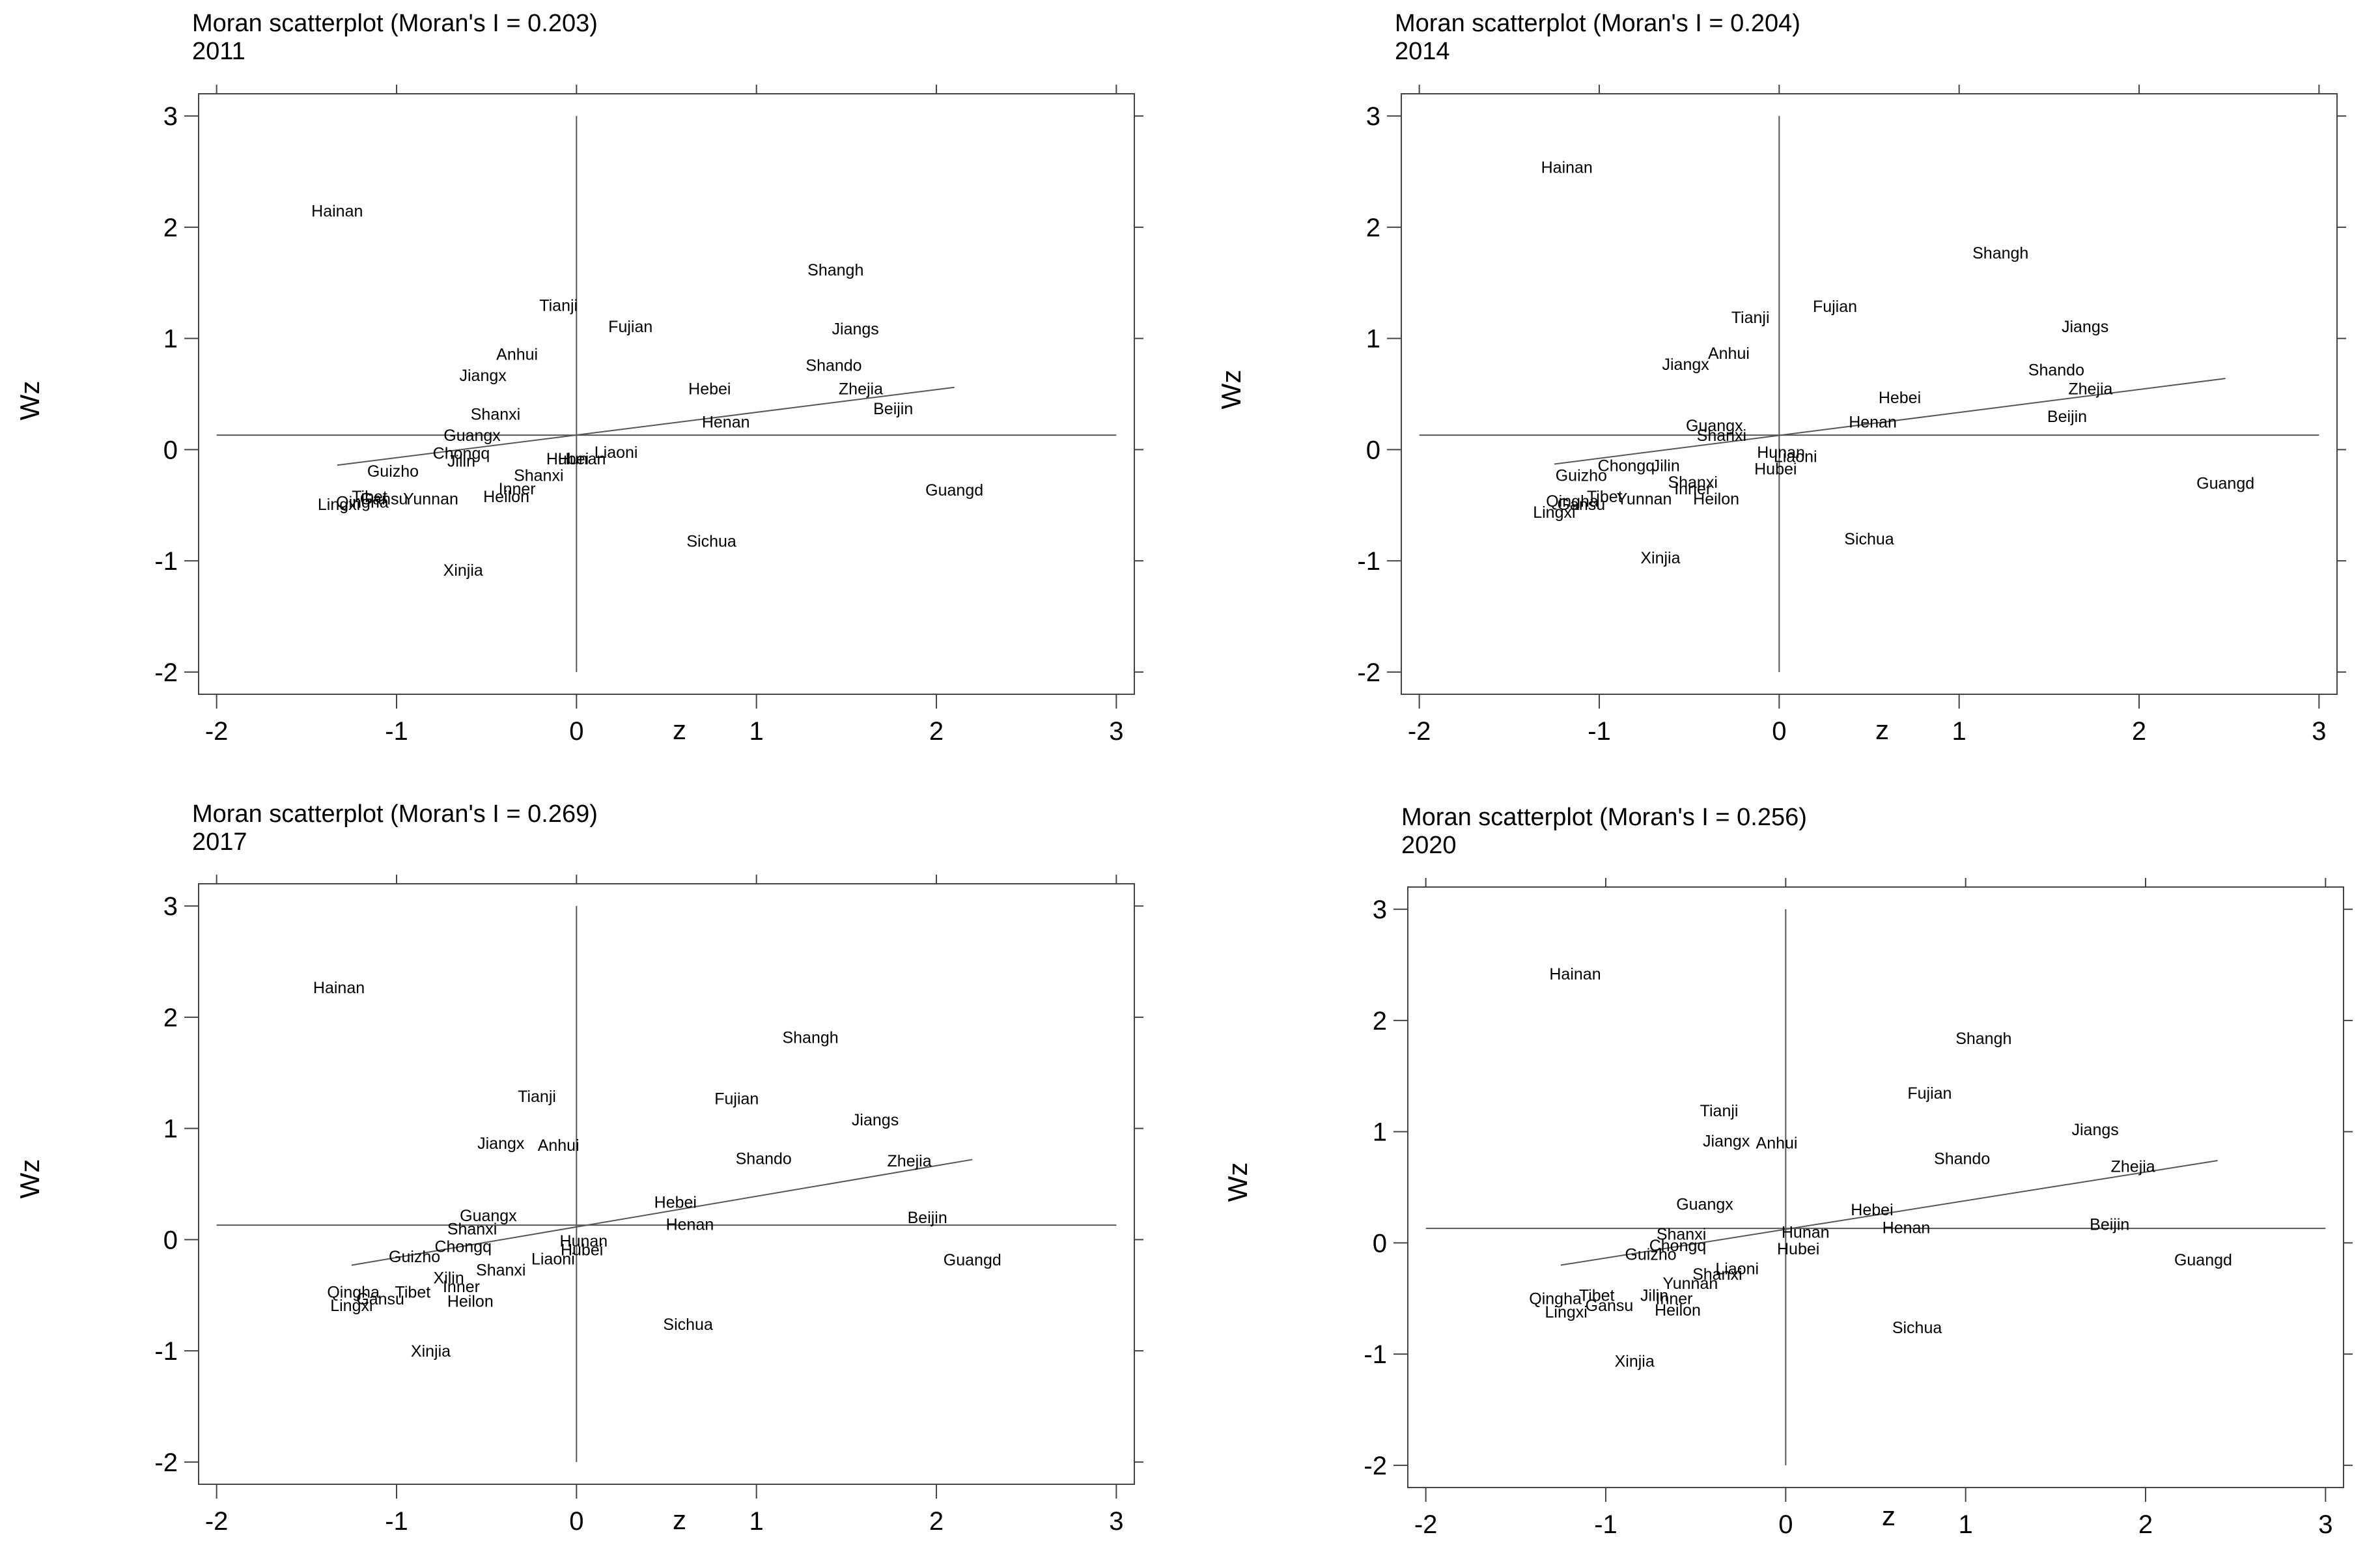 The width and height of the screenshot is (2380, 1552). What do you see at coordinates (431, 499) in the screenshot?
I see `point-label: Yunnan` at bounding box center [431, 499].